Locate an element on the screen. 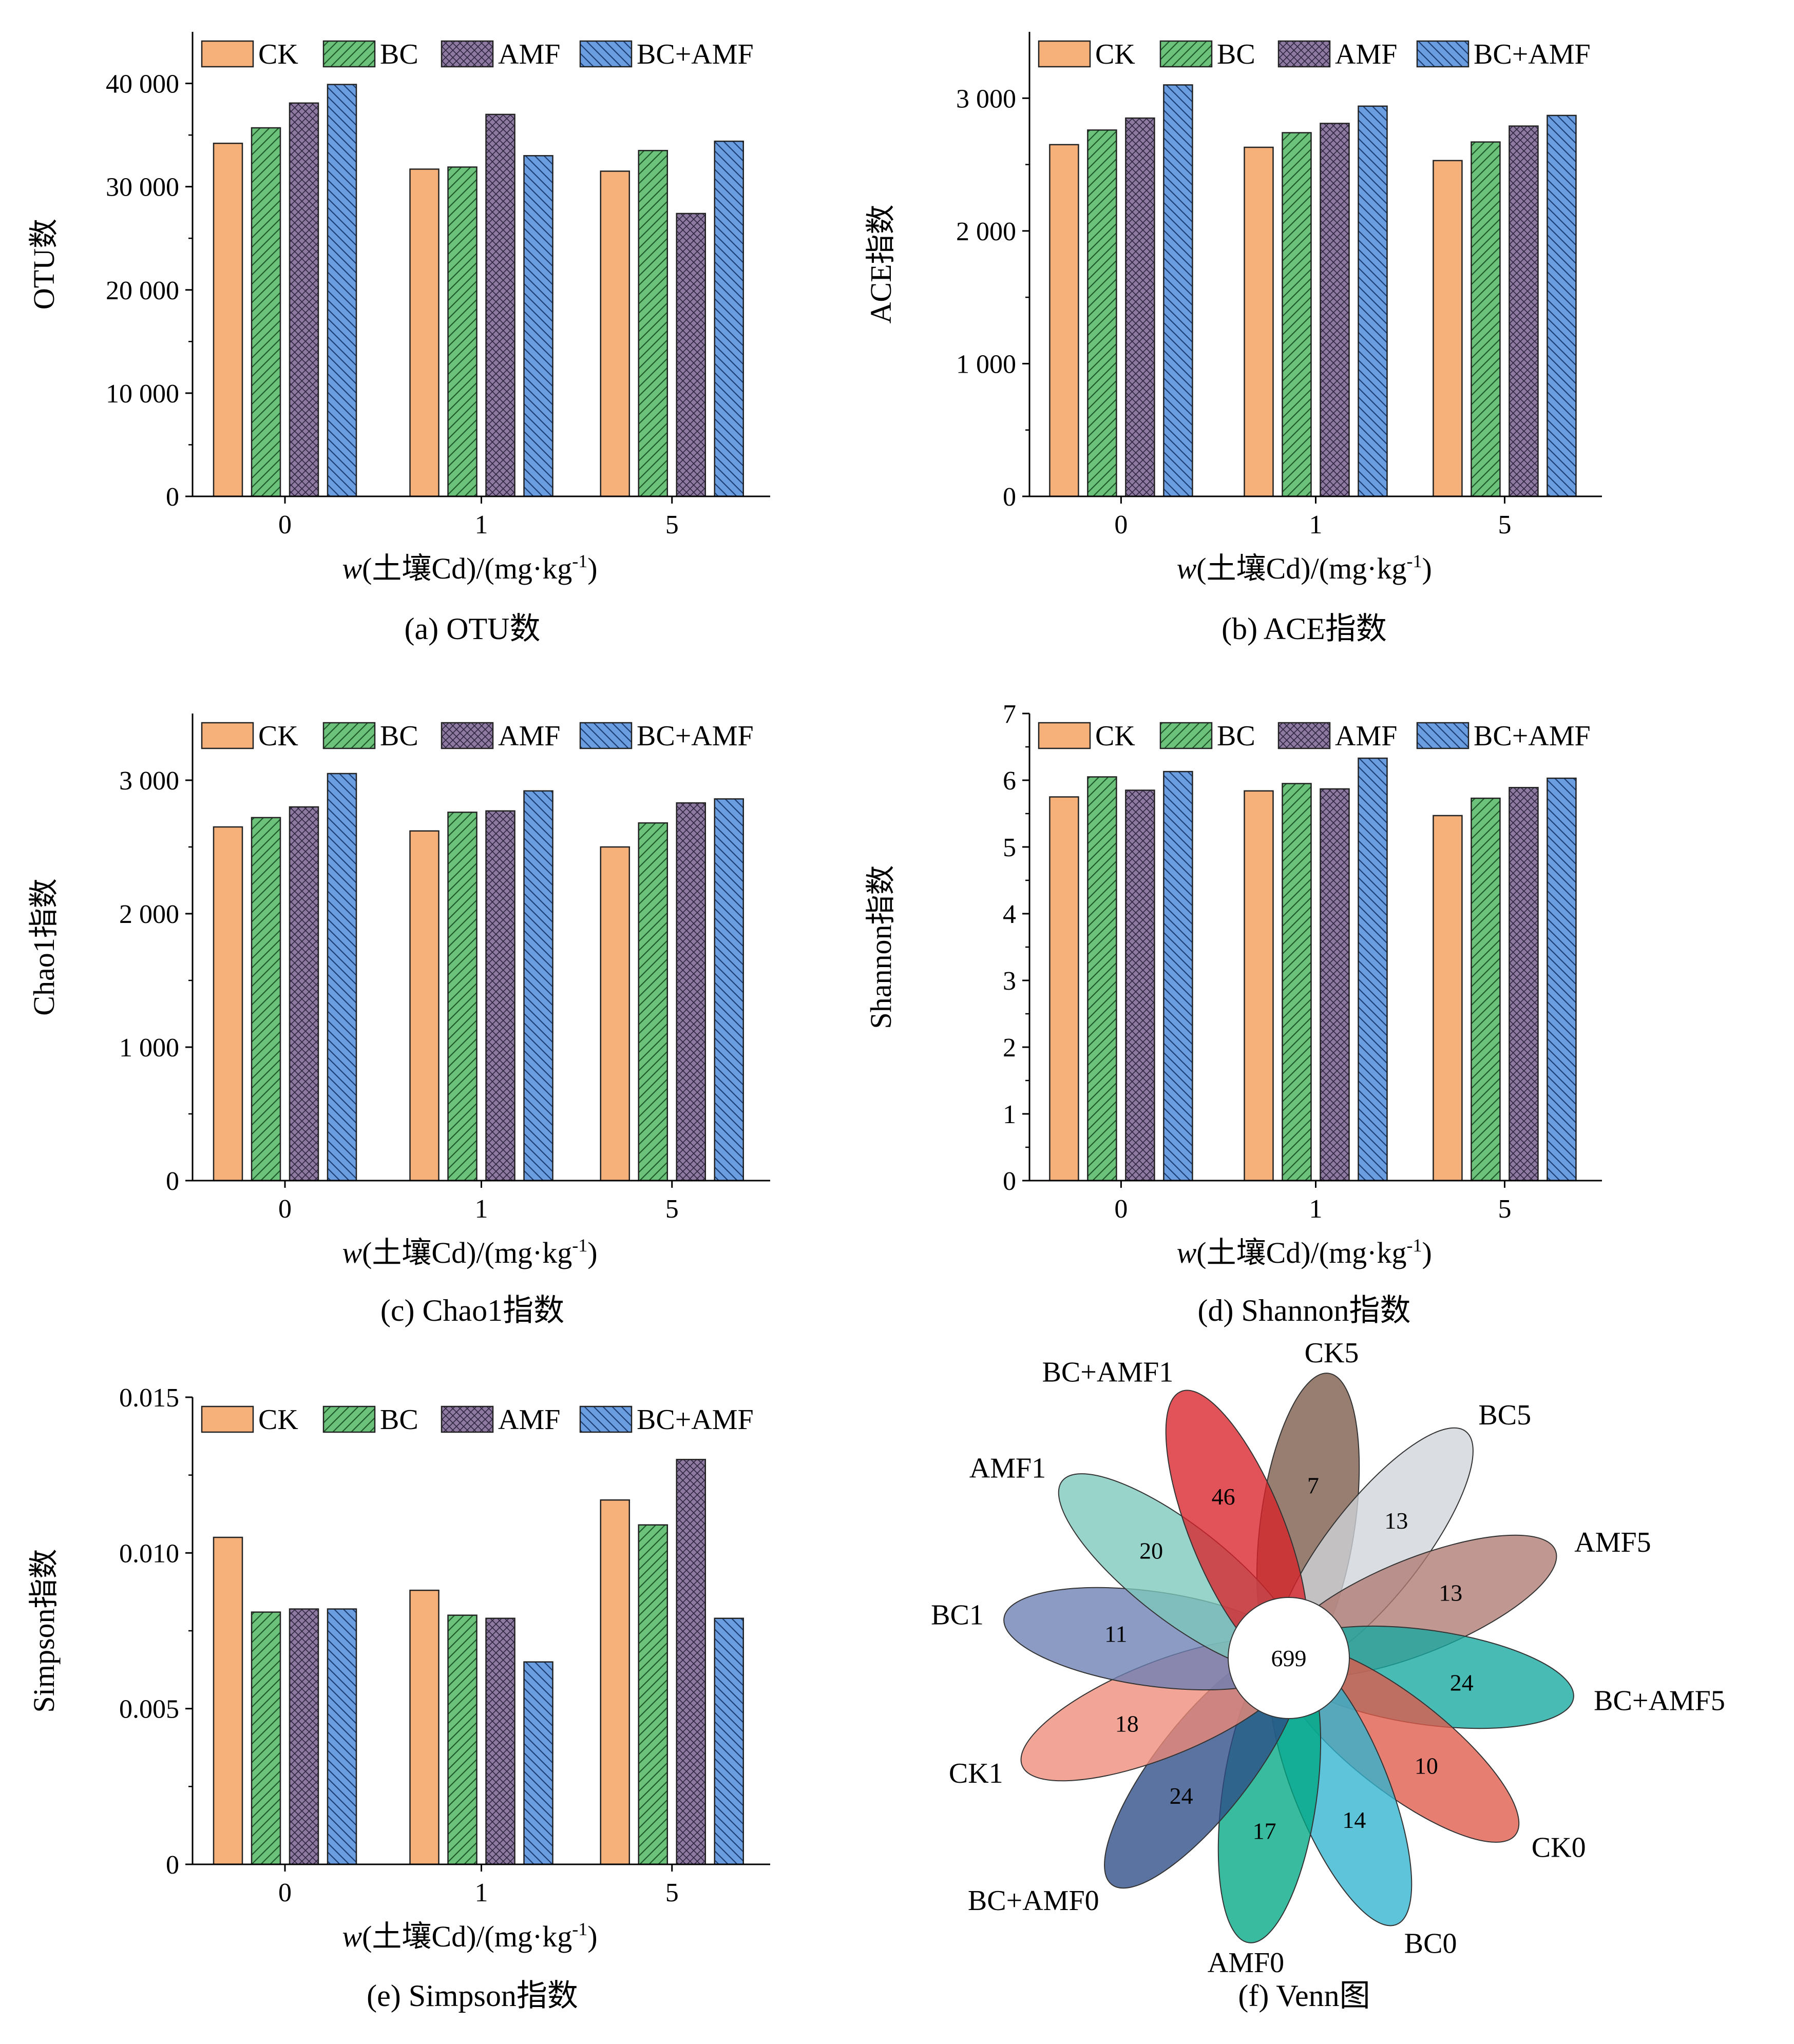 Image resolution: width=1794 pixels, height=2044 pixels. petal-label-bc0: BC0 is located at coordinates (1430, 1943).